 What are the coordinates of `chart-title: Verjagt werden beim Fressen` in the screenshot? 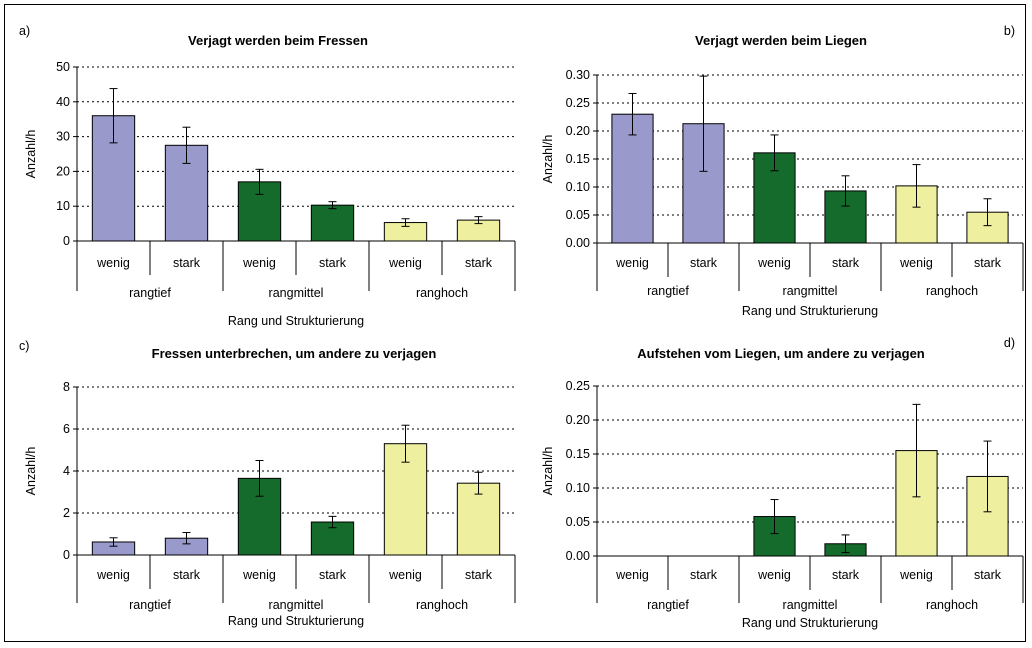 It's located at (278, 40).